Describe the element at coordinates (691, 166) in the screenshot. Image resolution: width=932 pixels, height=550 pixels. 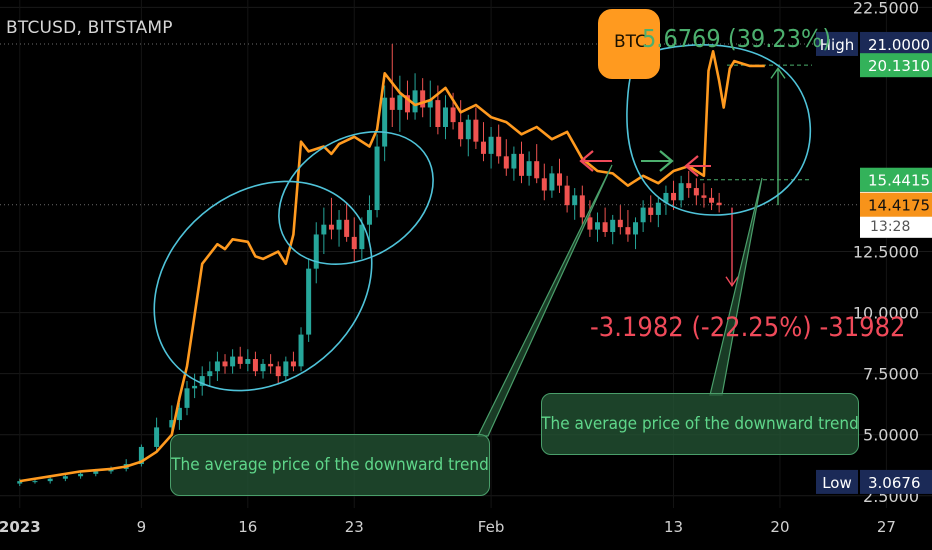
I see `arrow-red-left-2-head` at that location.